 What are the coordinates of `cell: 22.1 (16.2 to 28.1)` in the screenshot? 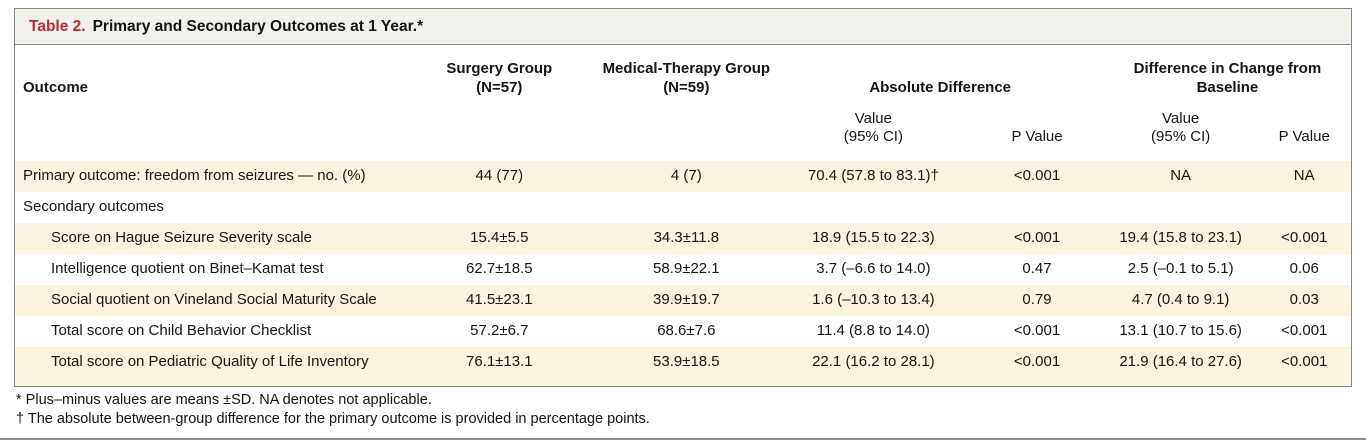 It's located at (873, 361).